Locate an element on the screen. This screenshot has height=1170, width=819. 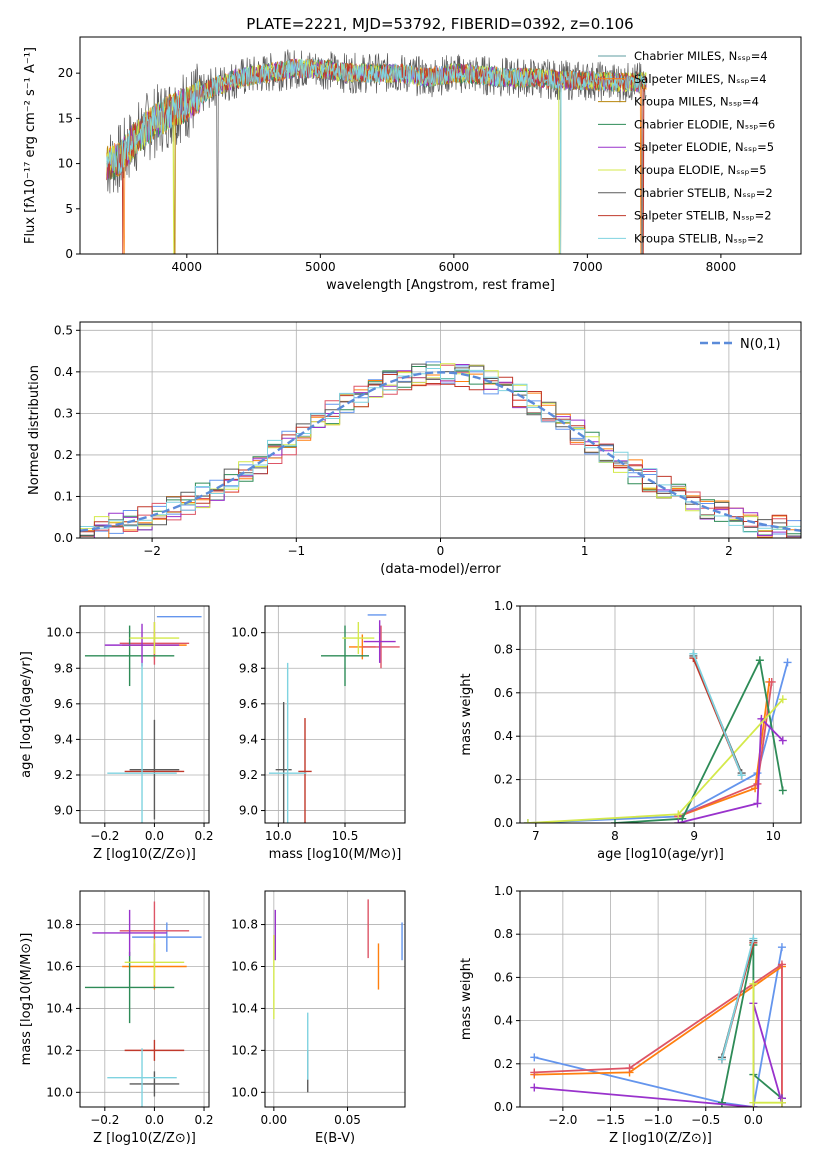
x-tick-label: −2 is located at coordinates (152, 551).